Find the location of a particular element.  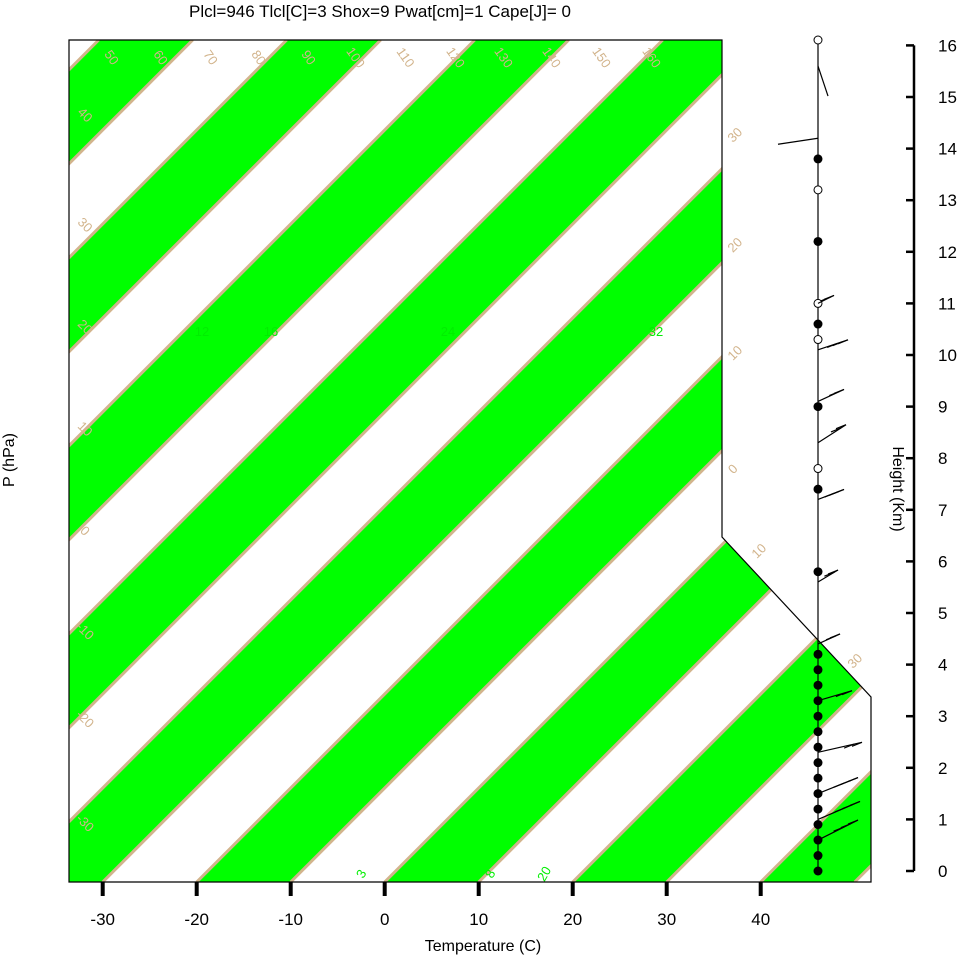

dry-adiabat-label: 80 is located at coordinates (258, 57).